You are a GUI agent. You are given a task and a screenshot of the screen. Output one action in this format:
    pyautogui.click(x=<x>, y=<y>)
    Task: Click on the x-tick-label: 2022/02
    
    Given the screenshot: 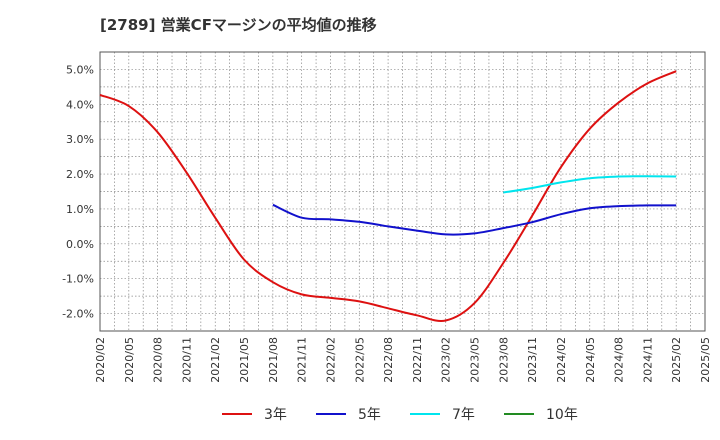 What is the action you would take?
    pyautogui.click(x=330, y=360)
    